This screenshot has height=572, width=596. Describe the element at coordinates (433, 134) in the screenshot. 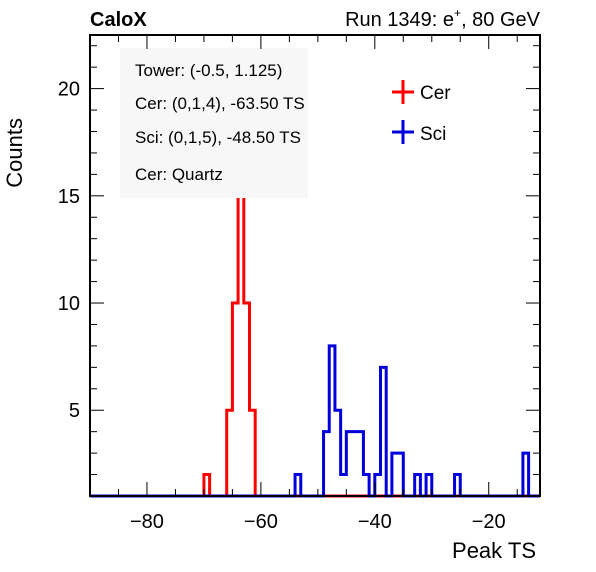

I see `legend-label-sci: Sci` at that location.